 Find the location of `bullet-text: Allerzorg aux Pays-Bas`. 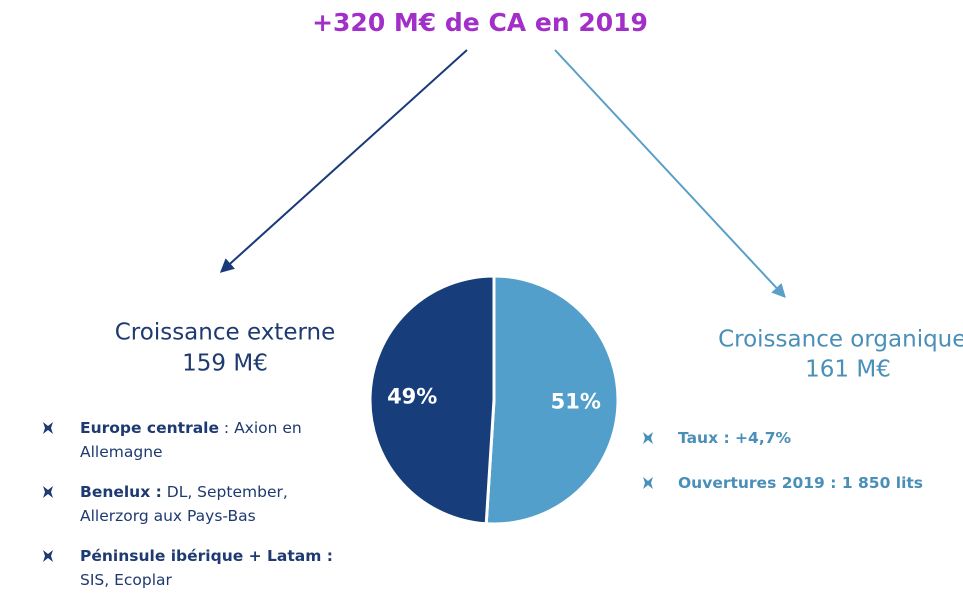

bullet-text: Allerzorg aux Pays-Bas is located at coordinates (168, 516).